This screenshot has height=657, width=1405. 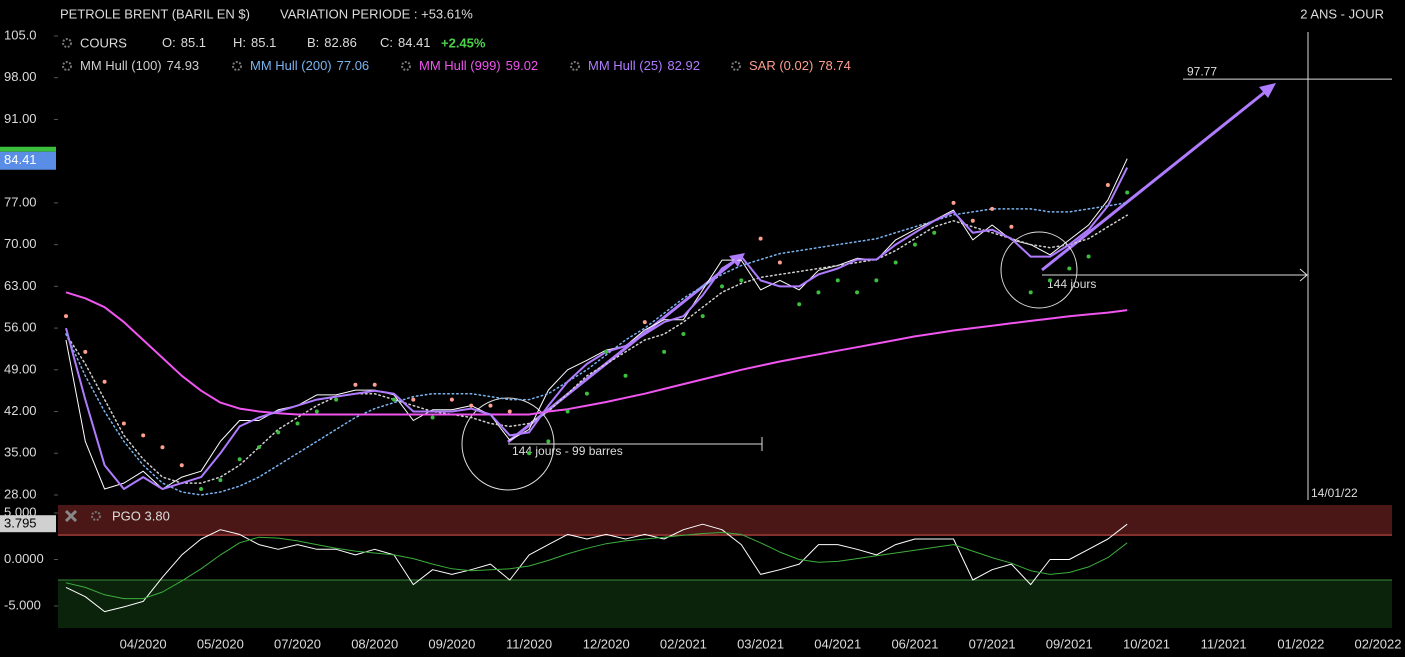 What do you see at coordinates (155, 13) in the screenshot?
I see `chart-title: PETROLE BRENT (BARIL EN $)` at bounding box center [155, 13].